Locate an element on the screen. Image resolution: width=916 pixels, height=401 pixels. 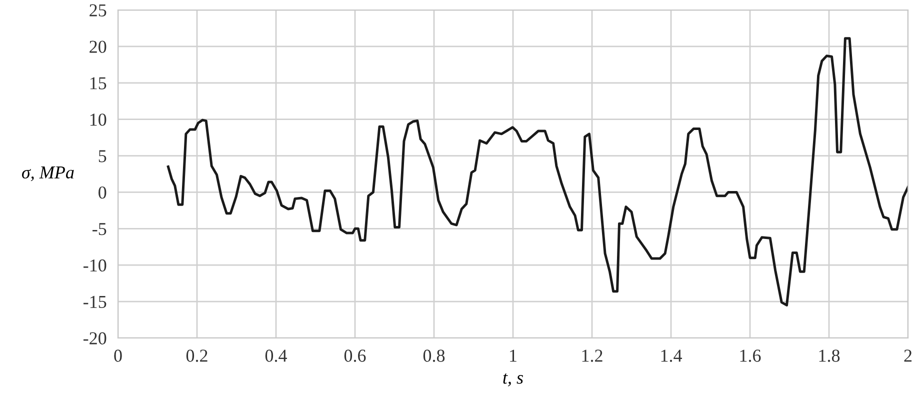
x-tick-label: 2 is located at coordinates (908, 356).